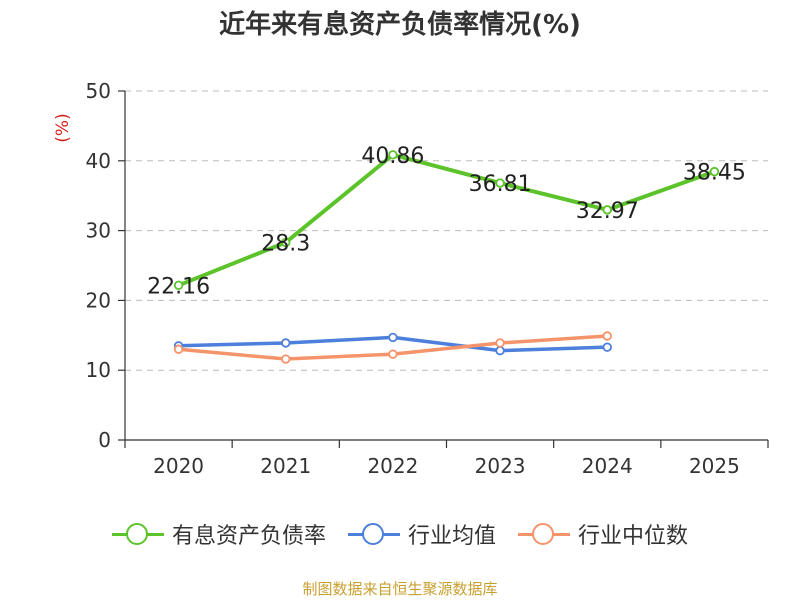  What do you see at coordinates (98, 300) in the screenshot?
I see `y-tick-label: 20` at bounding box center [98, 300].